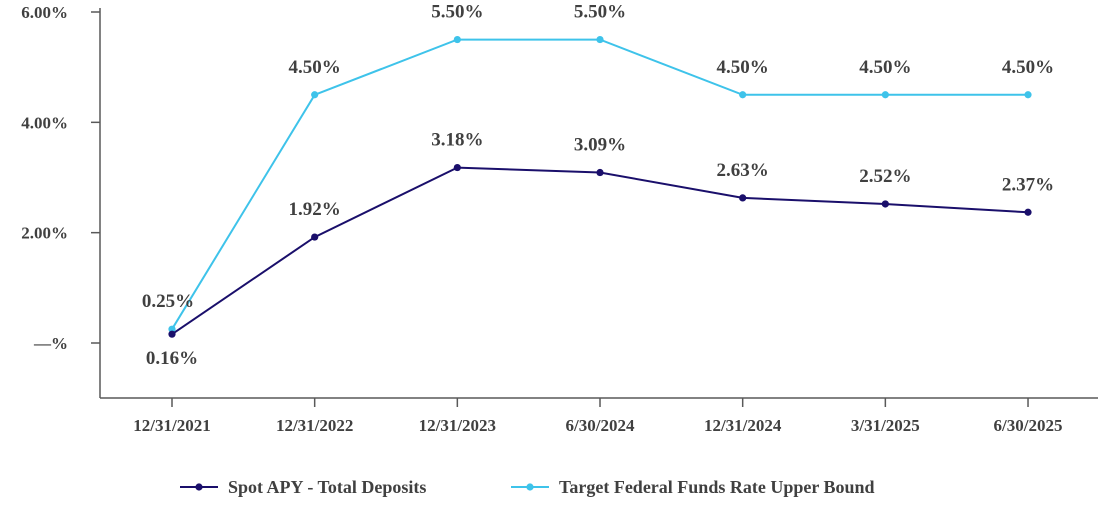 This screenshot has width=1112, height=518. What do you see at coordinates (600, 145) in the screenshot?
I see `data-label: 3.09%` at bounding box center [600, 145].